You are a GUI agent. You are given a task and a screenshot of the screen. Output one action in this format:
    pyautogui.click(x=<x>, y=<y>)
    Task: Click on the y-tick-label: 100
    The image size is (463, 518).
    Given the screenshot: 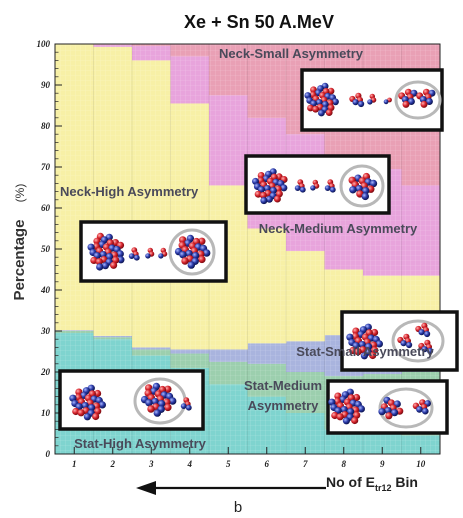 What is the action you would take?
    pyautogui.click(x=44, y=44)
    